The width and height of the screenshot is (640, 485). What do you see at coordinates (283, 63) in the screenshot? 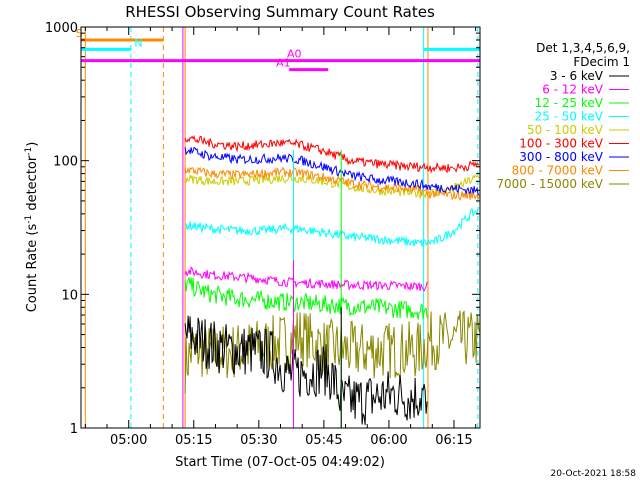
I see `mode-label-A1: A1` at bounding box center [283, 63].